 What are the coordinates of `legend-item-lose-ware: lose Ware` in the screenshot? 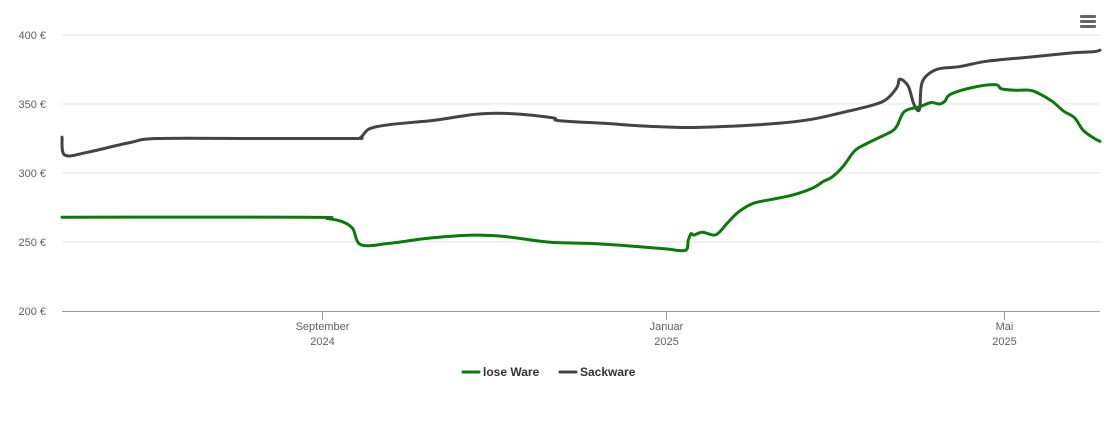 It's located at (500, 372).